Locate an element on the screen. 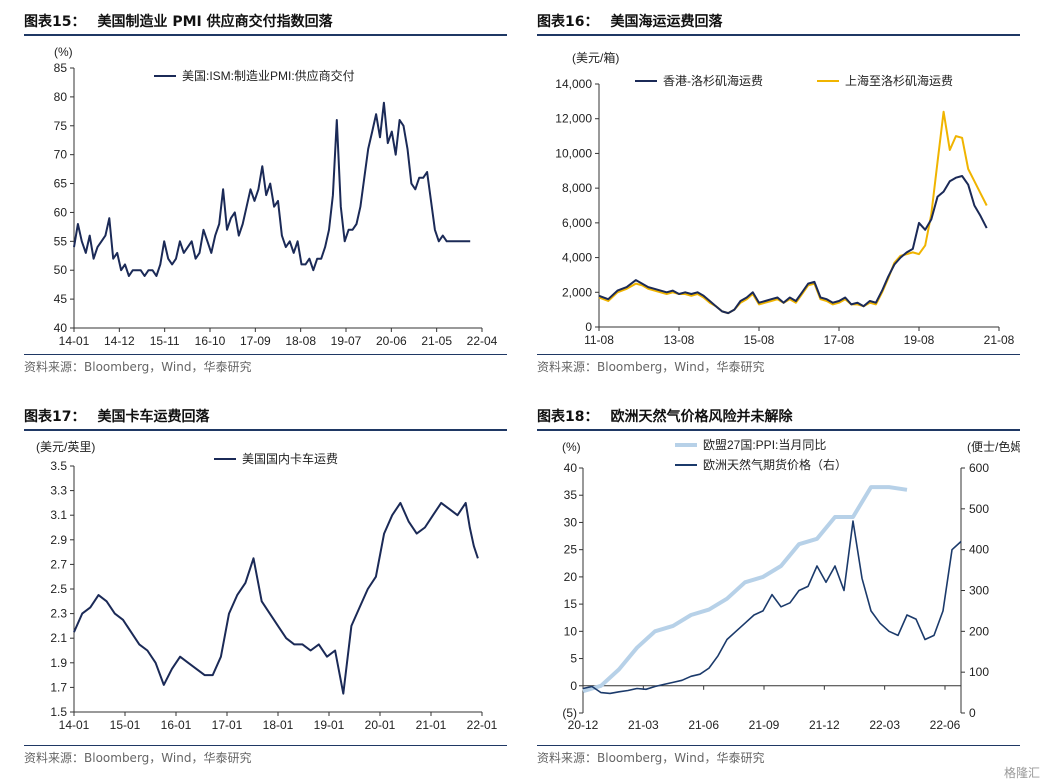 The width and height of the screenshot is (1046, 783). y-tick-label: 3.5 is located at coordinates (58, 466).